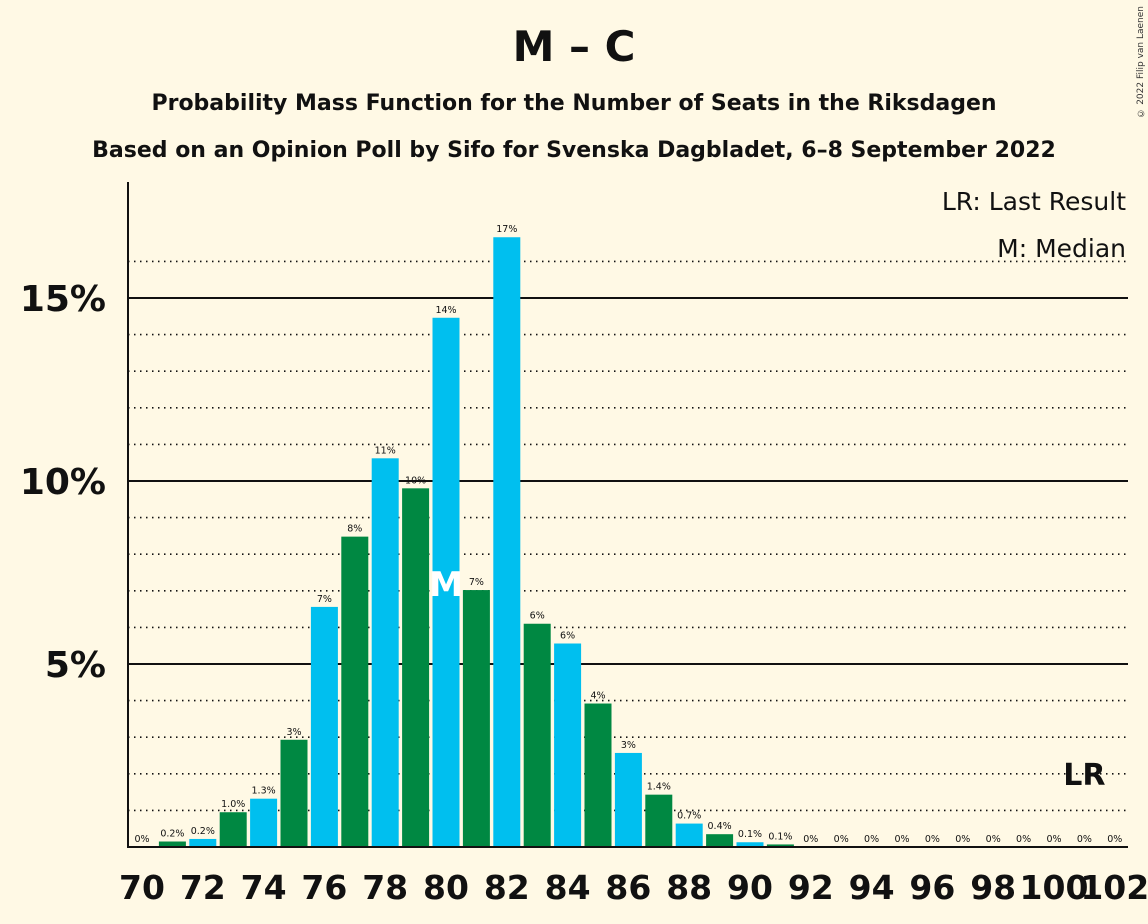 Image resolution: width=1148 pixels, height=924 pixels. I want to click on bar-value-label: 1.4%, so click(659, 787).